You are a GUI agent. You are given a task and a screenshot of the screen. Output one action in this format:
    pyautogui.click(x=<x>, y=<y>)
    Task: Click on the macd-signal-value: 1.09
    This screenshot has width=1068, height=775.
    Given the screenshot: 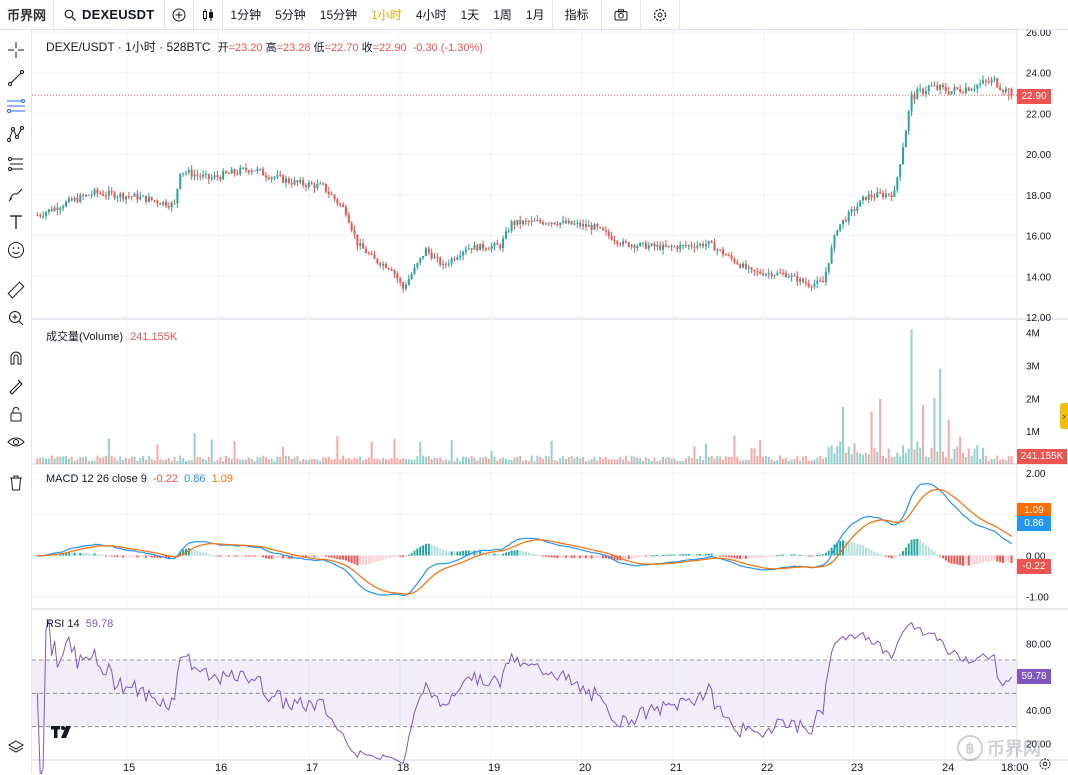 What is the action you would take?
    pyautogui.click(x=222, y=479)
    